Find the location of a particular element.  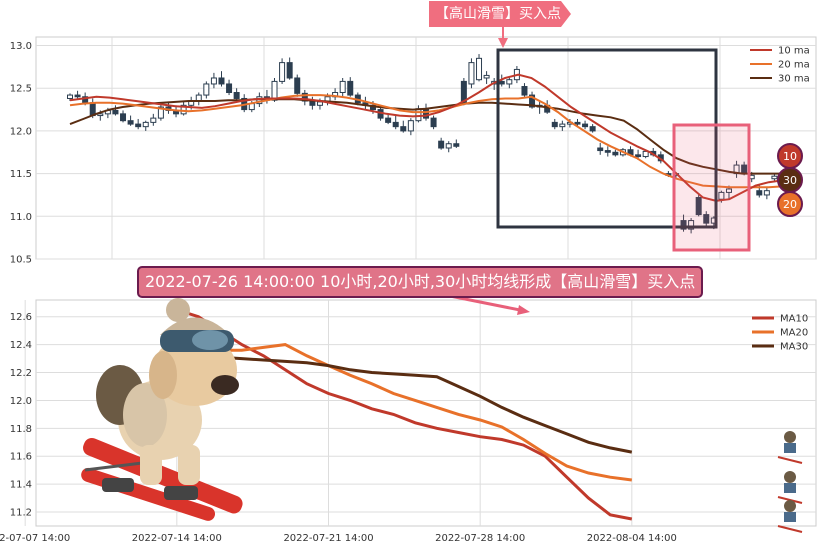

small-skier-icons is located at coordinates (790, 482).